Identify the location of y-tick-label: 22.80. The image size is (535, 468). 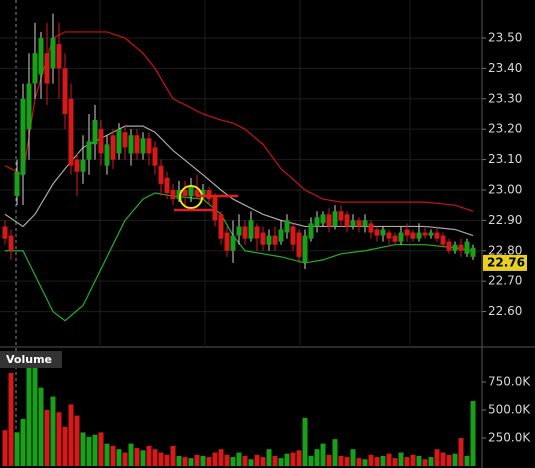
(505, 250).